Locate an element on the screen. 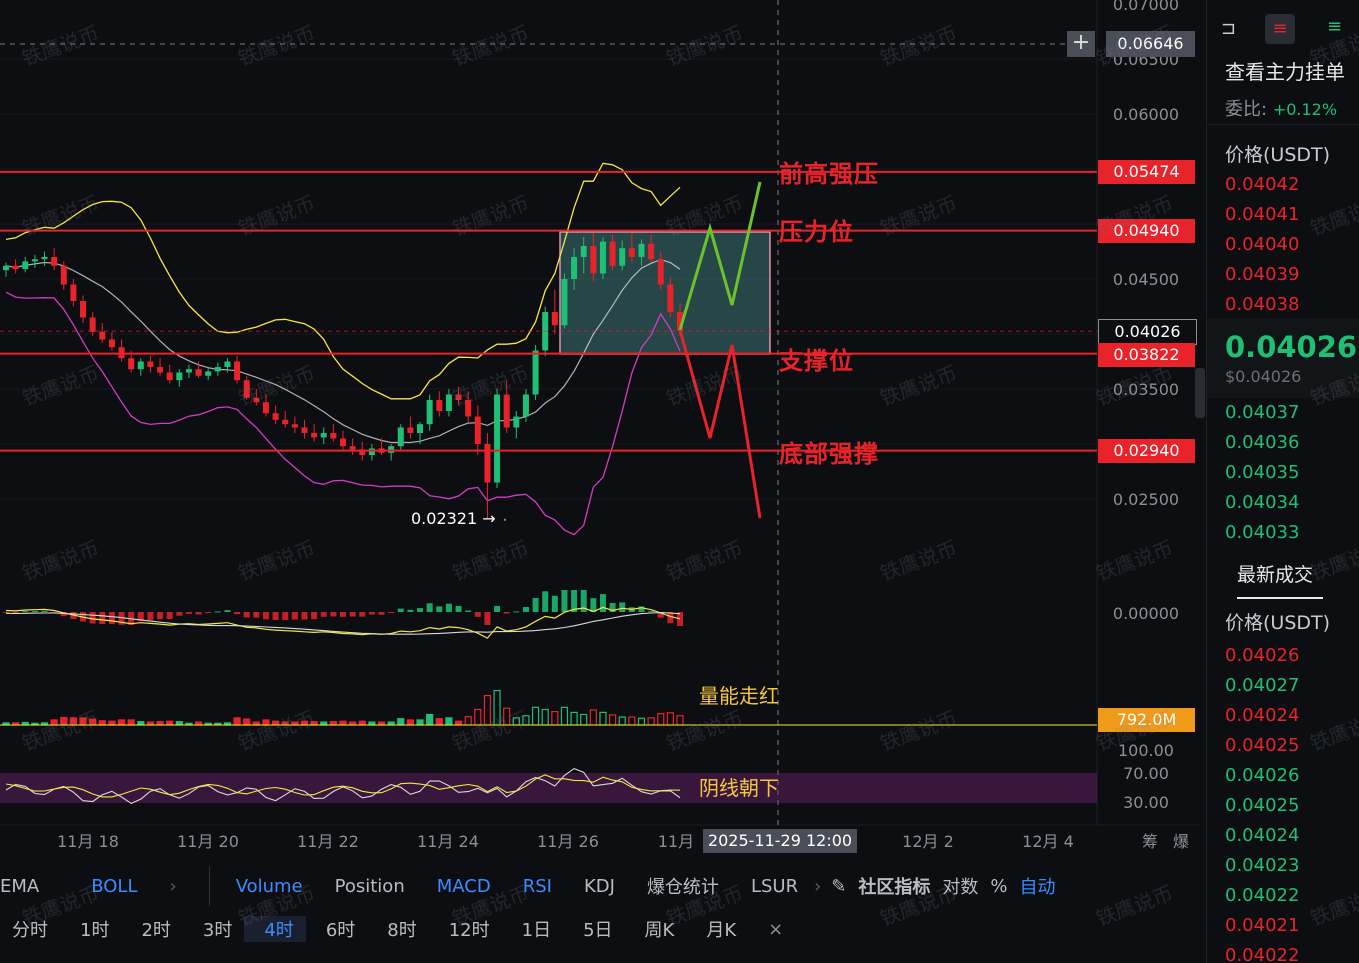 Image resolution: width=1359 pixels, height=963 pixels. ask-row: 0.04042 is located at coordinates (1262, 184).